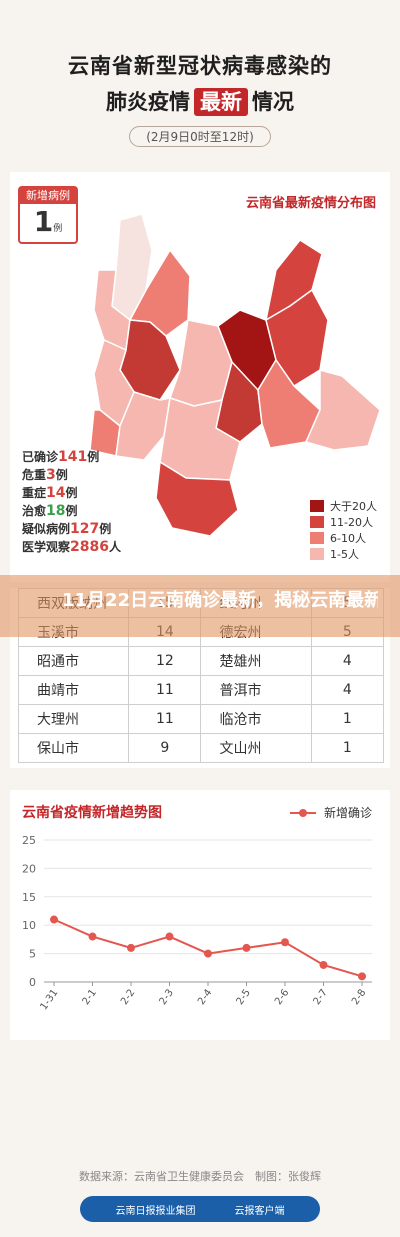 This screenshot has height=1237, width=400. Describe the element at coordinates (347, 813) in the screenshot. I see `legend-label: 新增确诊` at that location.